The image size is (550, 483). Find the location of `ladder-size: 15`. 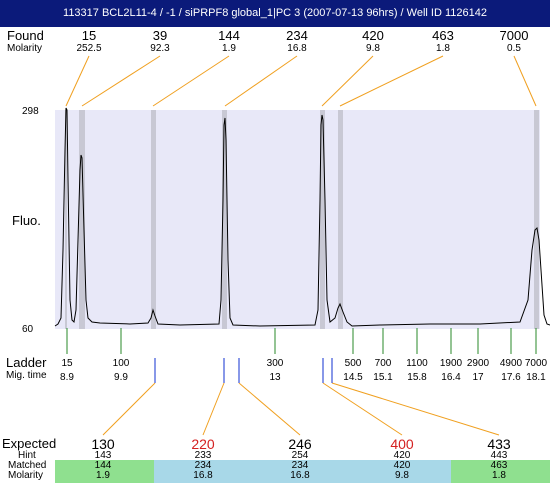

ladder-size: 15 is located at coordinates (67, 363).